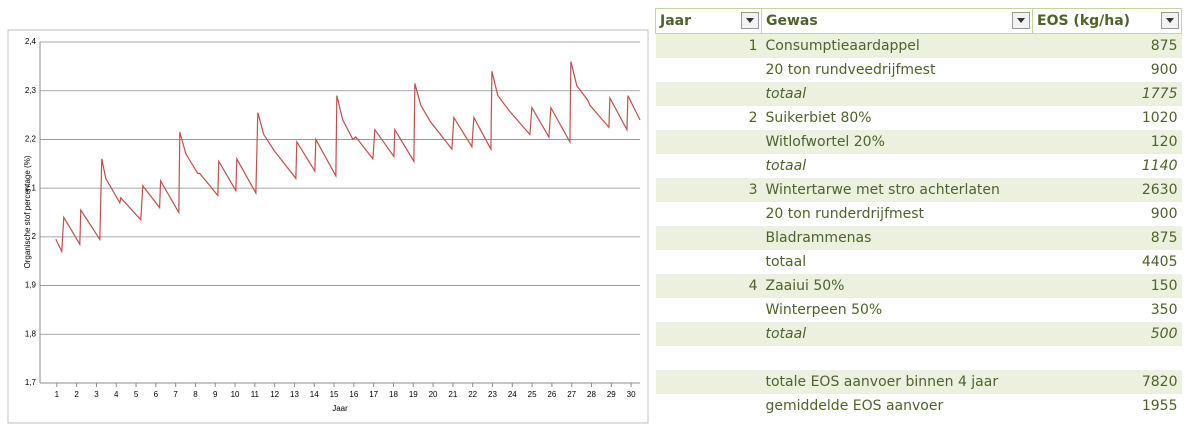  What do you see at coordinates (897, 21) in the screenshot?
I see `header-cell: Gewas` at bounding box center [897, 21].